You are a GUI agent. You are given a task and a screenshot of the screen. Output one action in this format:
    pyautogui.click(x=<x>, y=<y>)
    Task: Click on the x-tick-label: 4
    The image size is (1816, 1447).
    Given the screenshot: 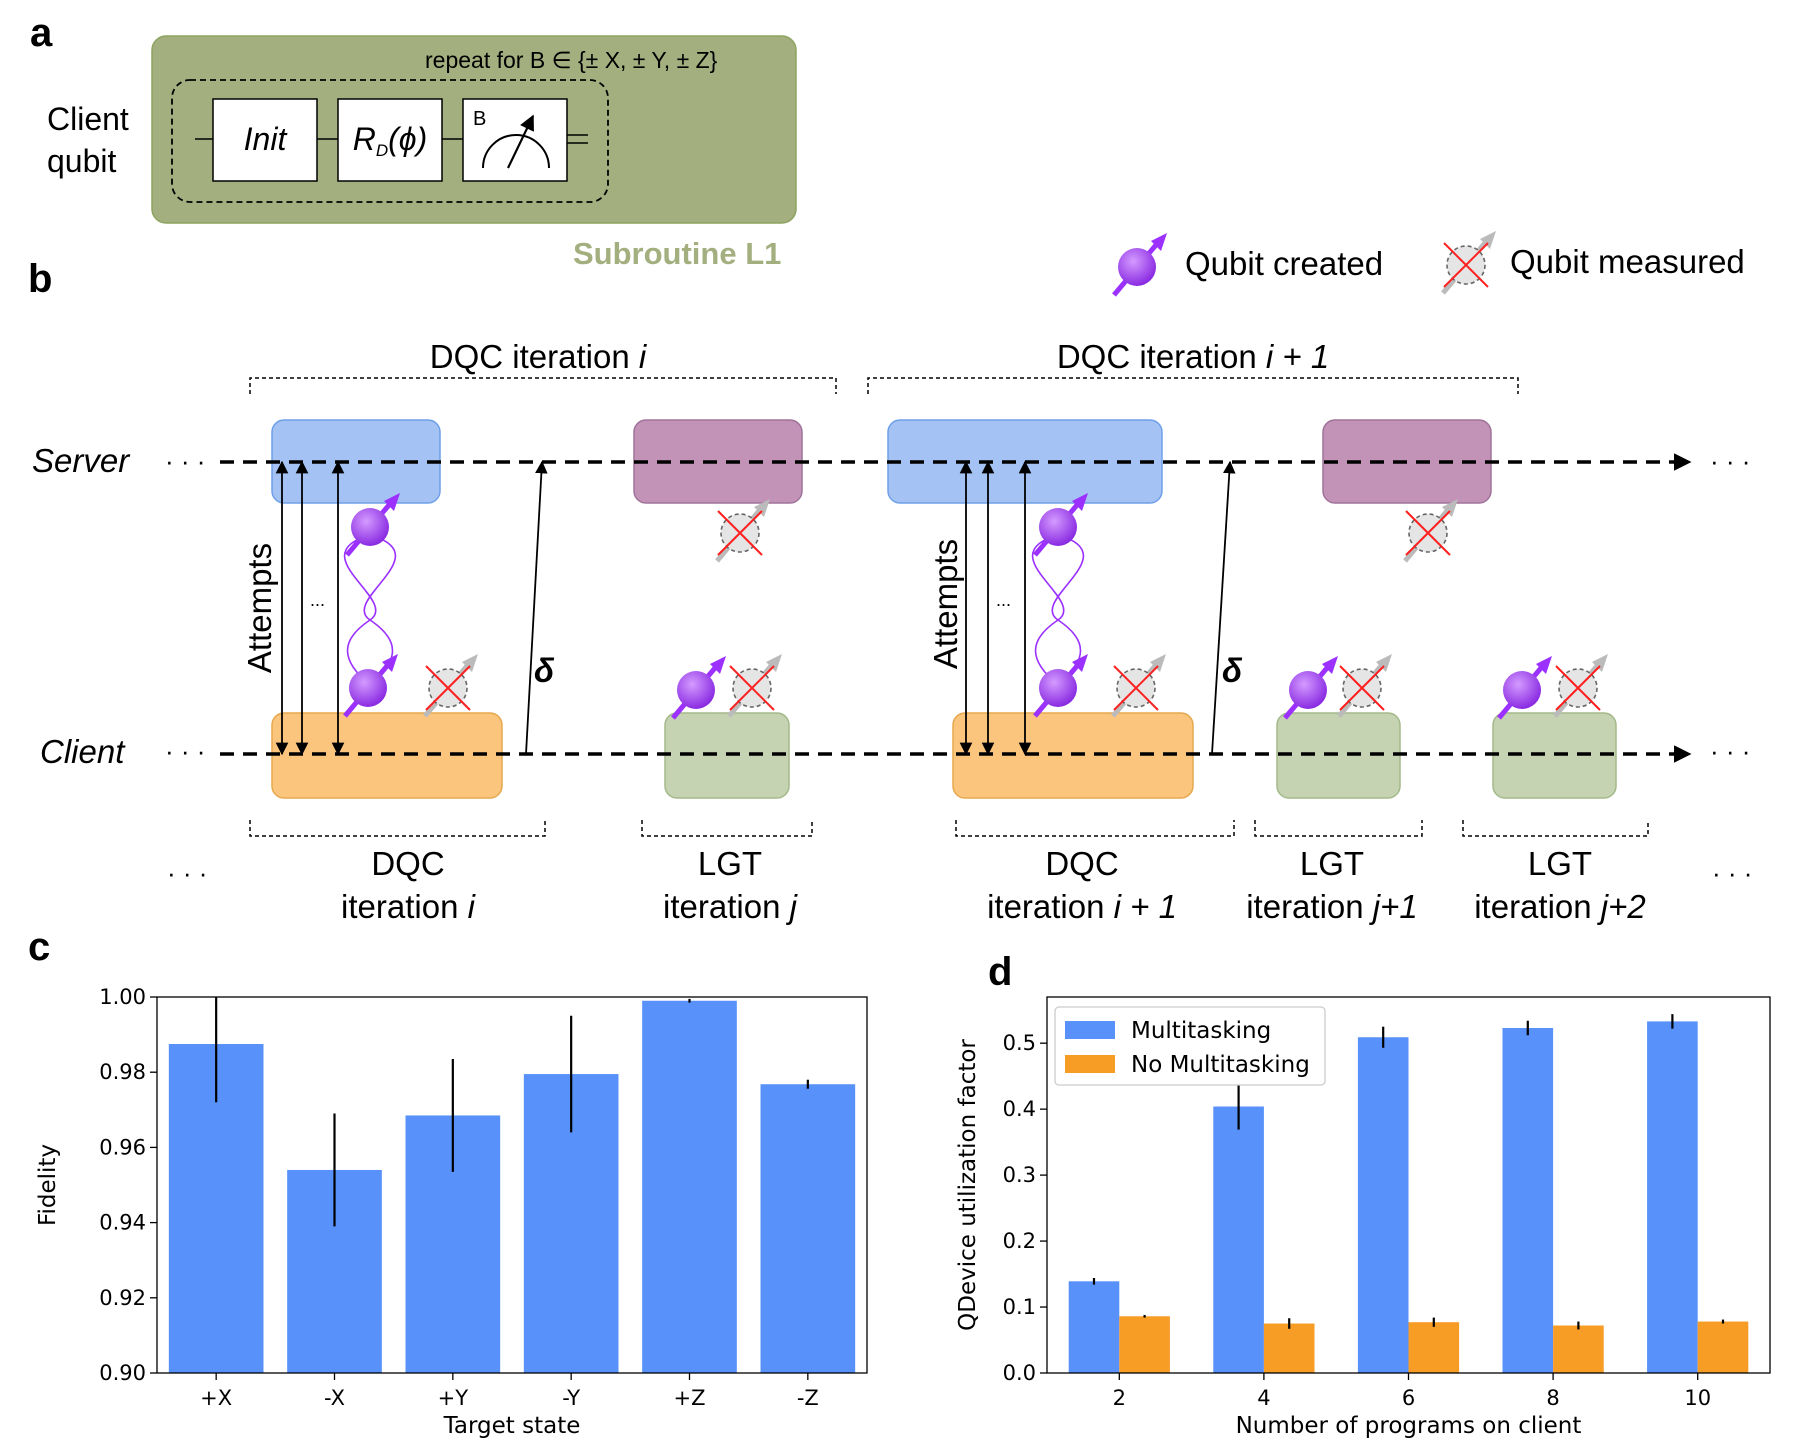 What is the action you would take?
    pyautogui.click(x=1263, y=1398)
    